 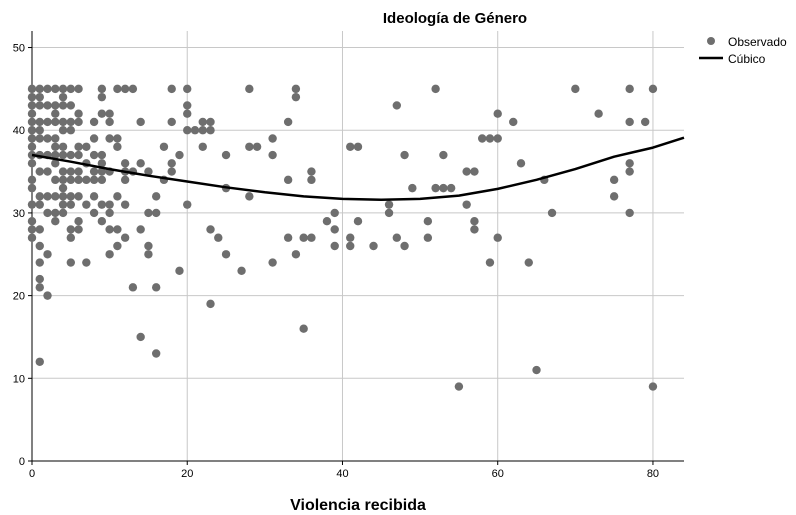 What do you see at coordinates (19, 297) in the screenshot?
I see `y-tick-label: 20` at bounding box center [19, 297].